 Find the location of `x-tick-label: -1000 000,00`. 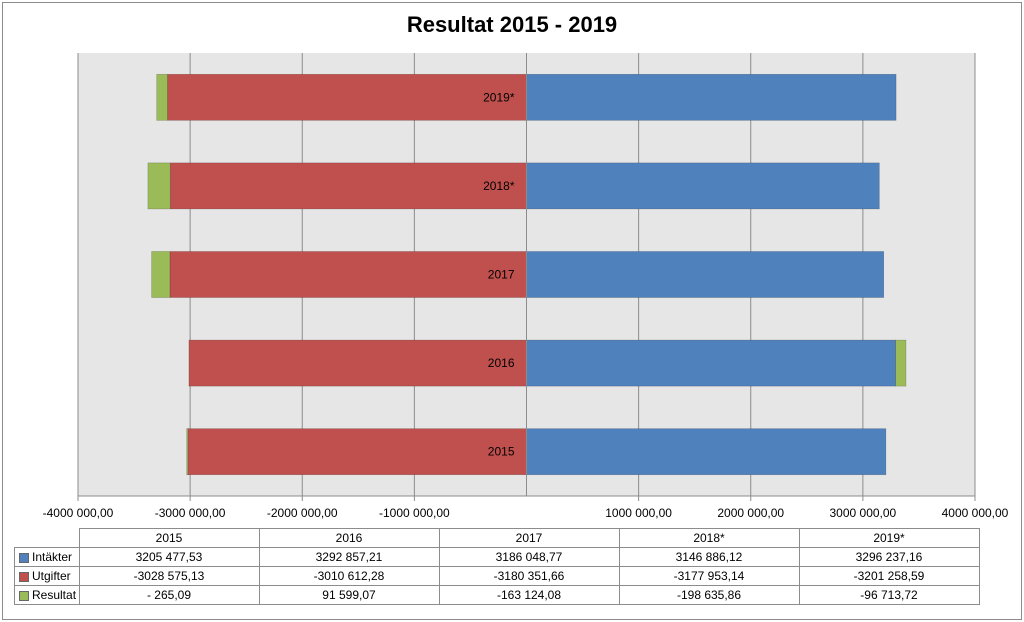

x-tick-label: -1000 000,00 is located at coordinates (414, 513).